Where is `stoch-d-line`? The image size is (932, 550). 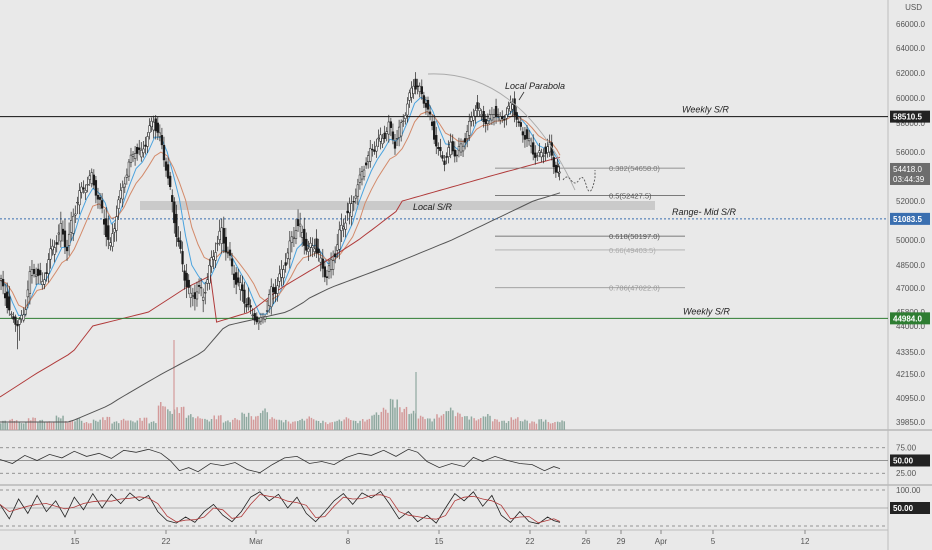
stoch-d-line is located at coordinates (280, 509).